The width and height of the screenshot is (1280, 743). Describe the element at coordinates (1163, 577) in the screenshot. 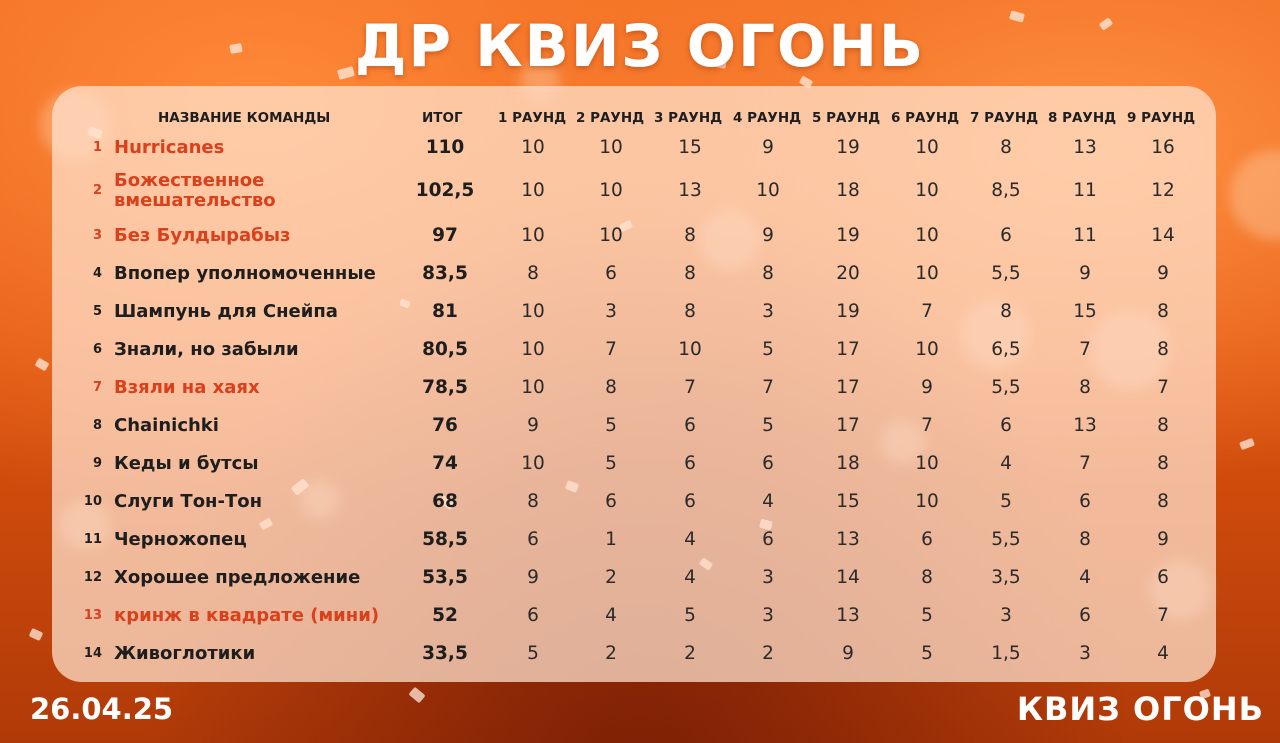

I see `round-9-score: 6` at that location.